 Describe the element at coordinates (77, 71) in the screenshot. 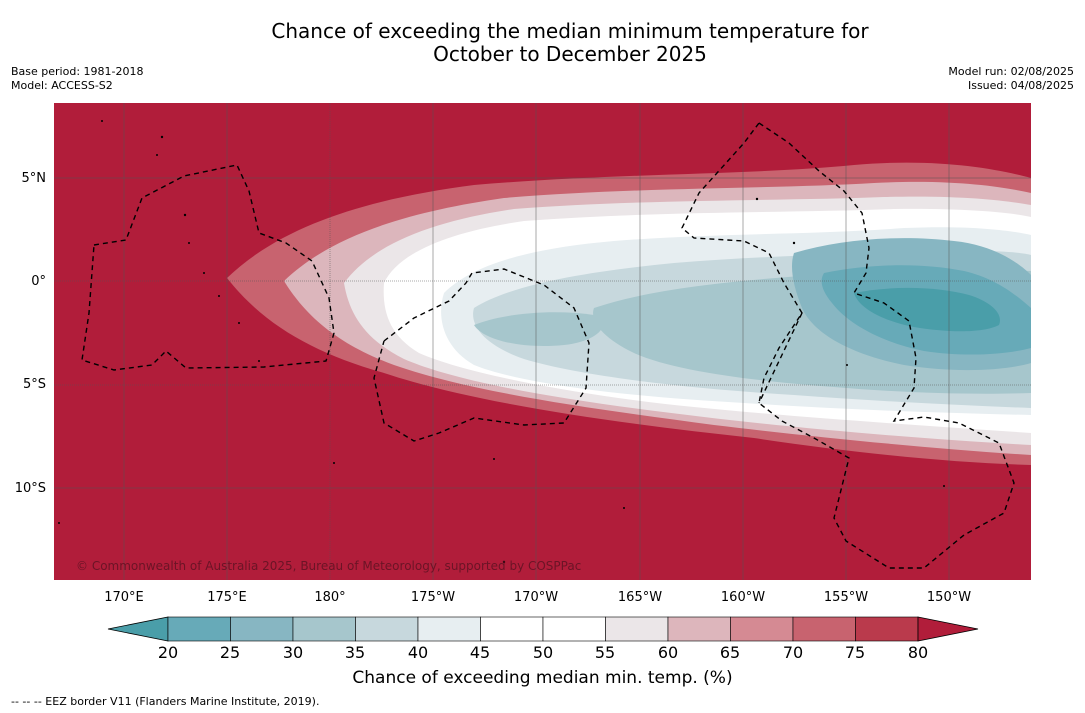

I see `base-period: Base period: 1981-2018` at that location.